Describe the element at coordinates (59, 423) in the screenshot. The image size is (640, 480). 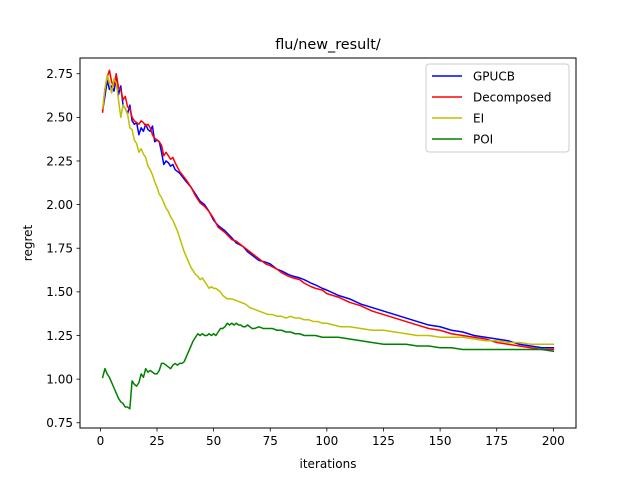
I see `y-tick-label: 0.75` at that location.